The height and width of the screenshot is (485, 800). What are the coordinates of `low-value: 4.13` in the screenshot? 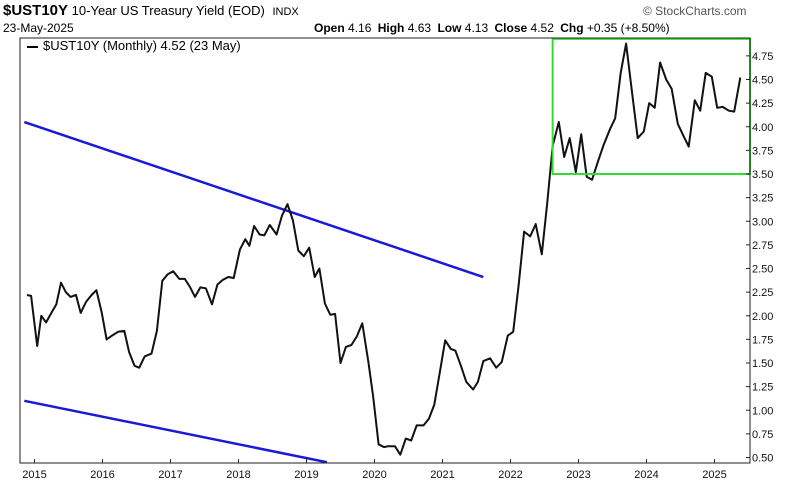 It's located at (476, 28).